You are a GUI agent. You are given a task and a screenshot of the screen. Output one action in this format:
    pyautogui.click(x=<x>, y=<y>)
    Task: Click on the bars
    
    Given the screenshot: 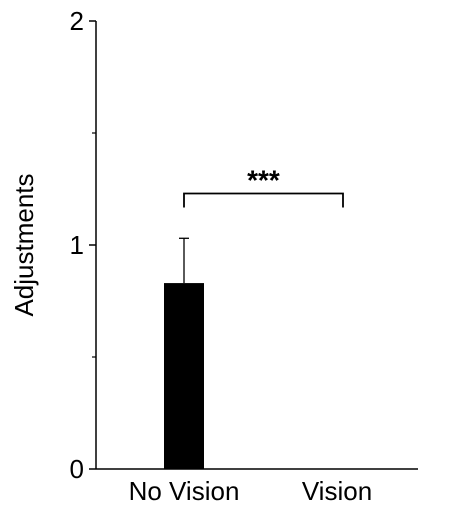 What is the action you would take?
    pyautogui.click(x=184, y=376)
    